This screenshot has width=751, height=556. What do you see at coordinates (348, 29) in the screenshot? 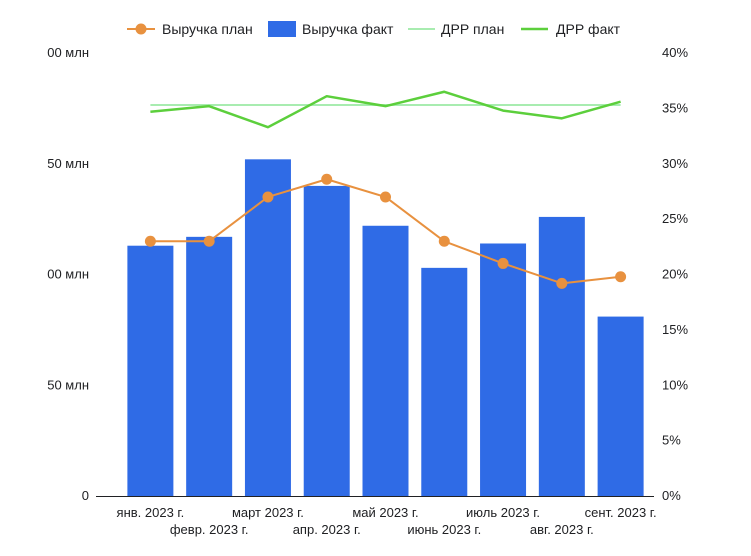
I see `legend-label: Выручка факт` at bounding box center [348, 29].